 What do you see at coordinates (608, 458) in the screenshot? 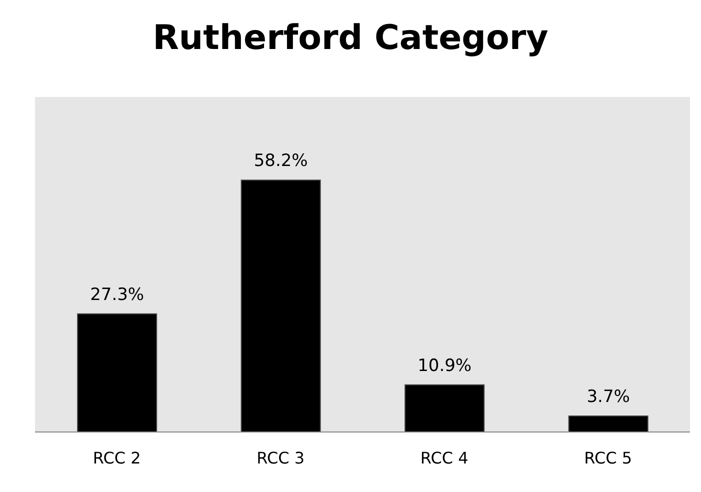
I see `x-tick-label: RCC 5` at bounding box center [608, 458].